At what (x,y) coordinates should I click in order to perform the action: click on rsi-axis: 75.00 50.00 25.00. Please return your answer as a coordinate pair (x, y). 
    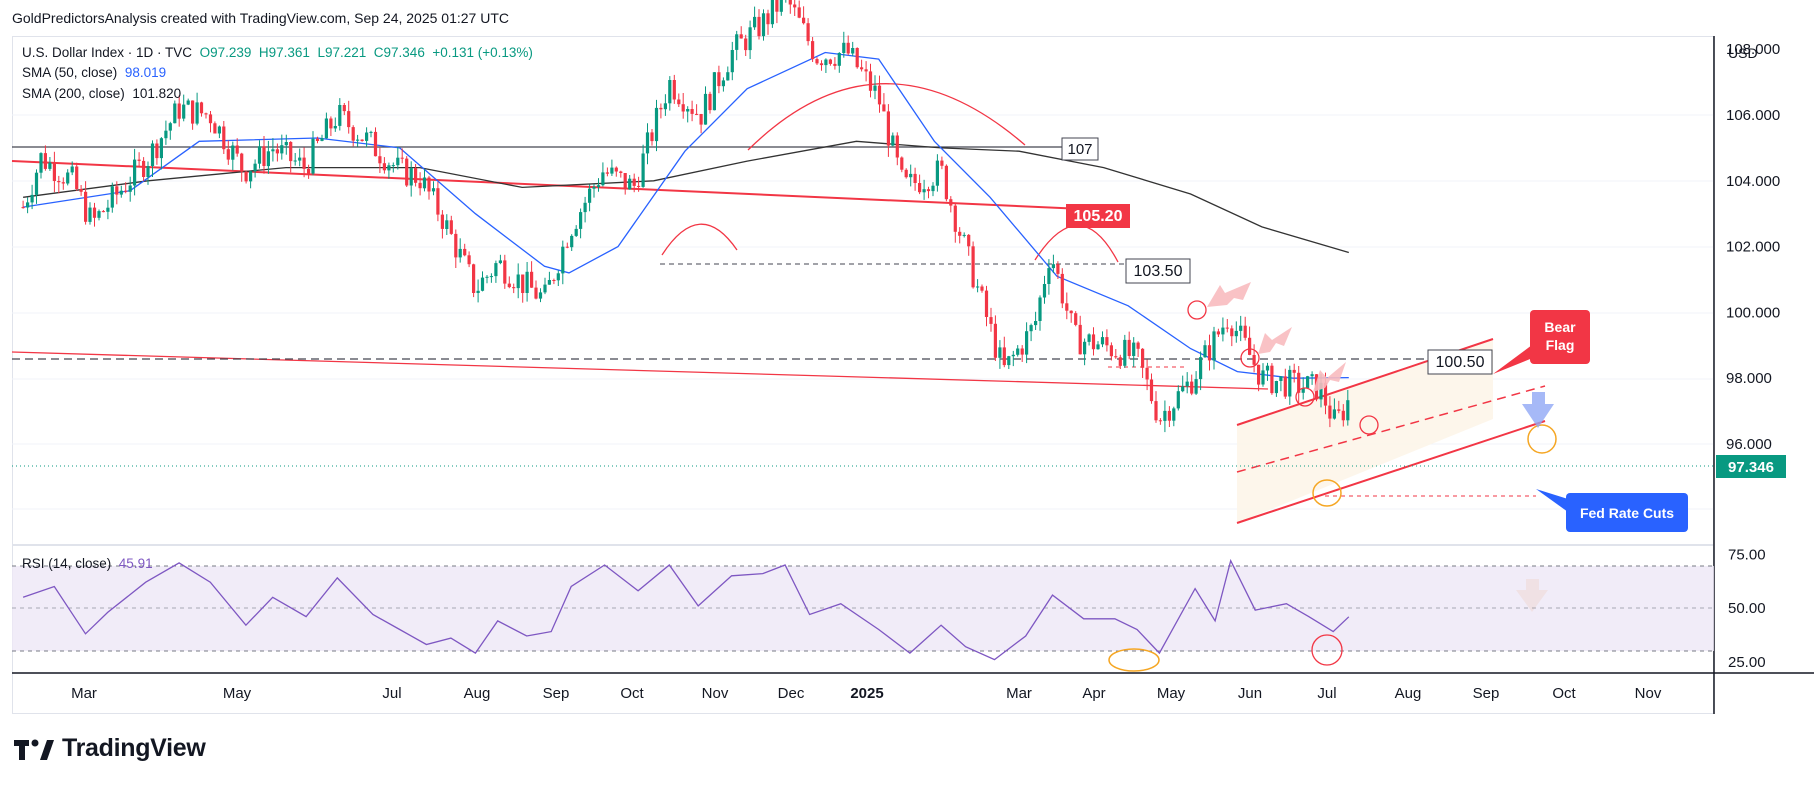
    Looking at the image, I should click on (1747, 608).